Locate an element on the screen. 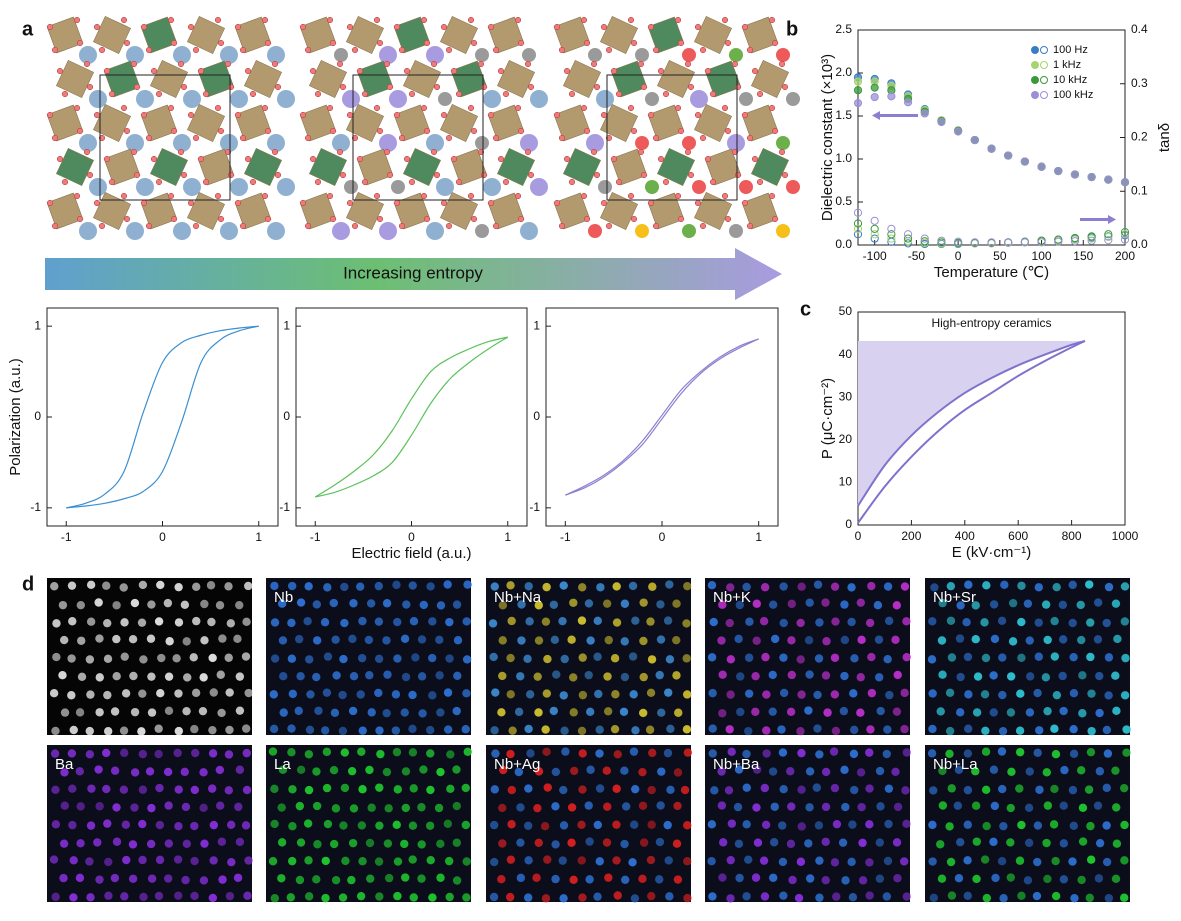  eds-map: Nb+La is located at coordinates (1028, 824).